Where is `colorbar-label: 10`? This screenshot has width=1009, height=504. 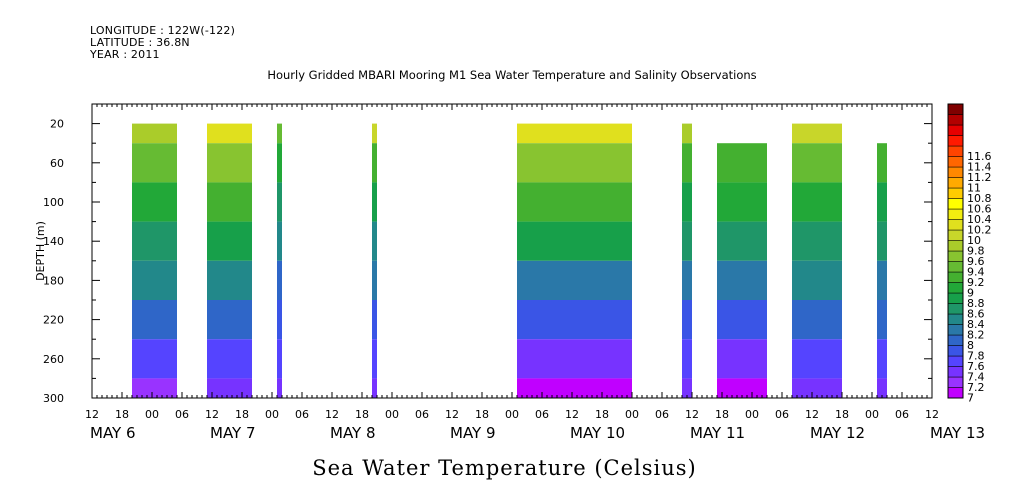
colorbar-label: 10 is located at coordinates (974, 240).